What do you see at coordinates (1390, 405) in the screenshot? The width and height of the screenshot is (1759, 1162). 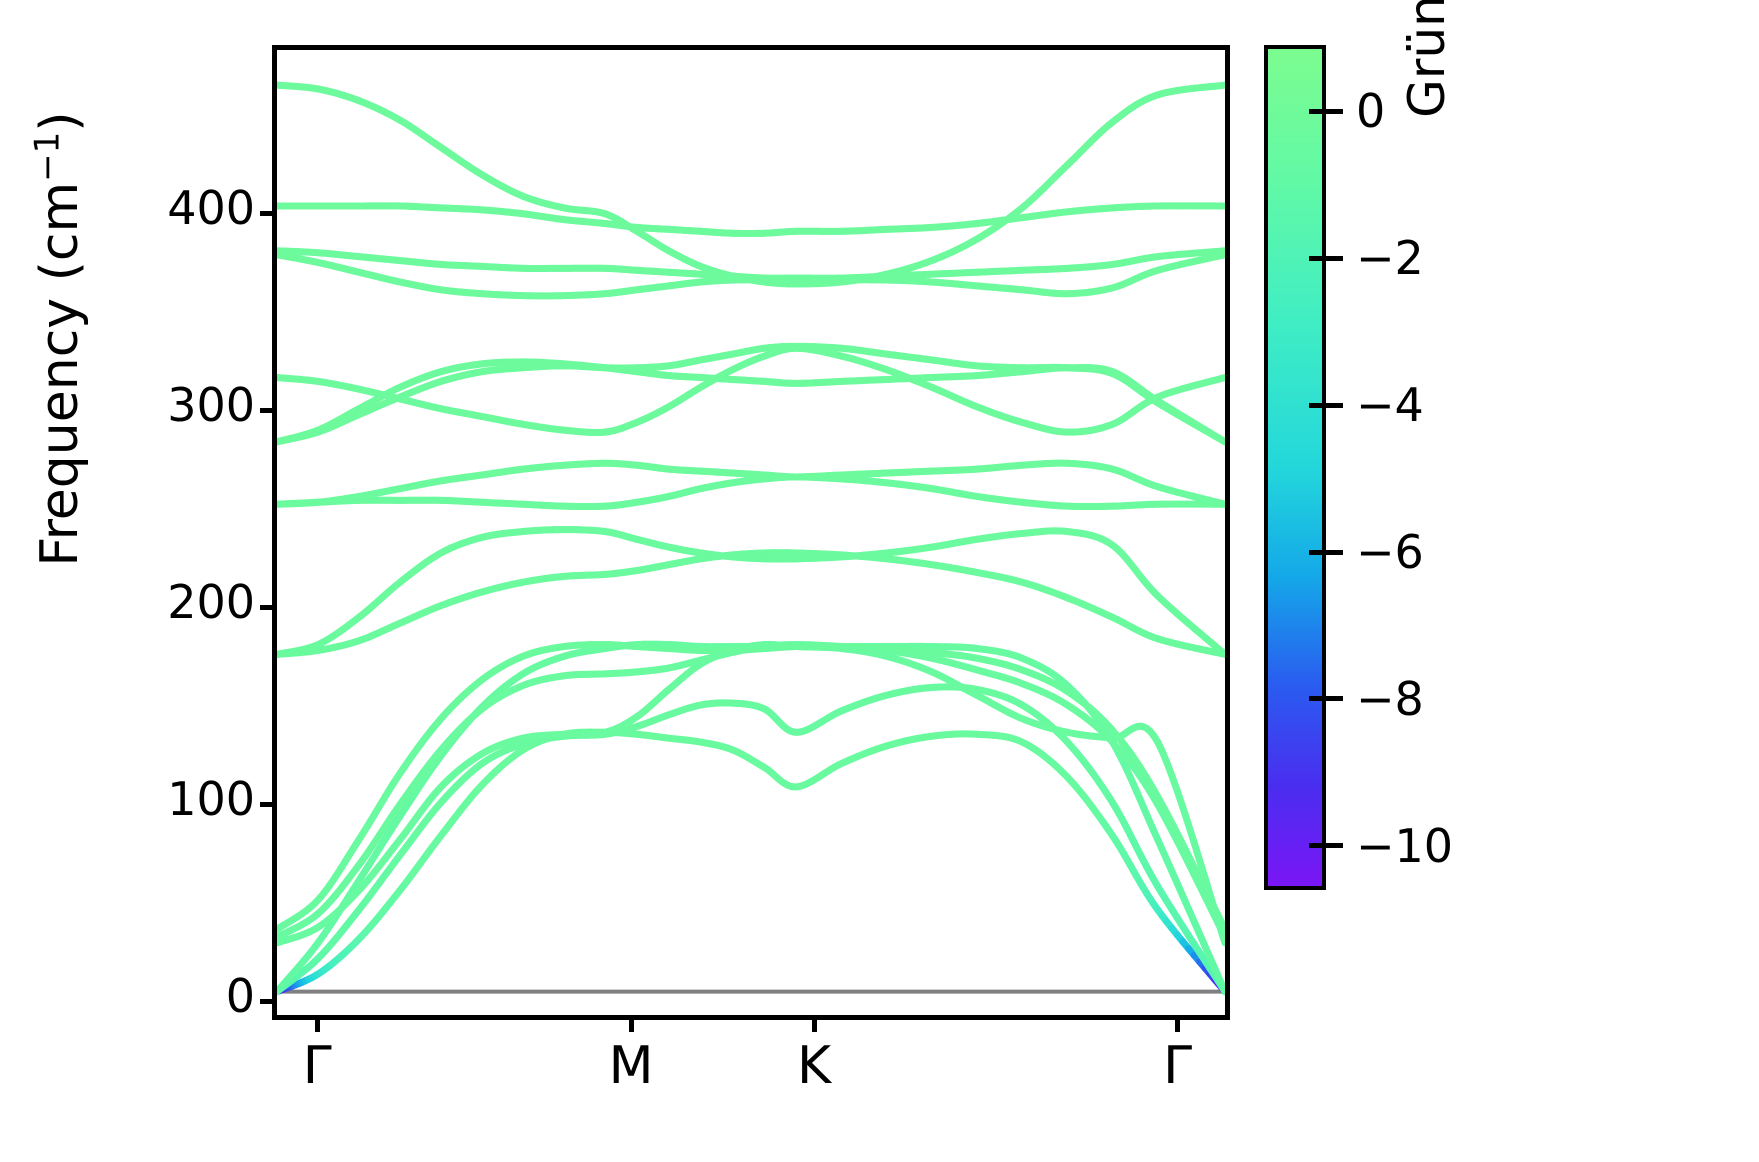 I see `colorbar-tick-label-2: −4` at bounding box center [1390, 405].